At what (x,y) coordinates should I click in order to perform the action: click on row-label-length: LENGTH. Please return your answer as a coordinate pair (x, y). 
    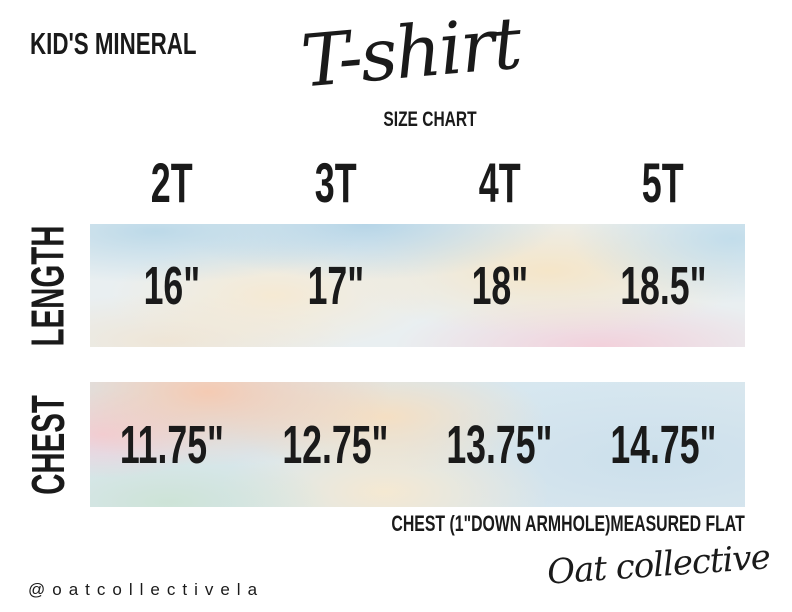
    Looking at the image, I should click on (48, 285).